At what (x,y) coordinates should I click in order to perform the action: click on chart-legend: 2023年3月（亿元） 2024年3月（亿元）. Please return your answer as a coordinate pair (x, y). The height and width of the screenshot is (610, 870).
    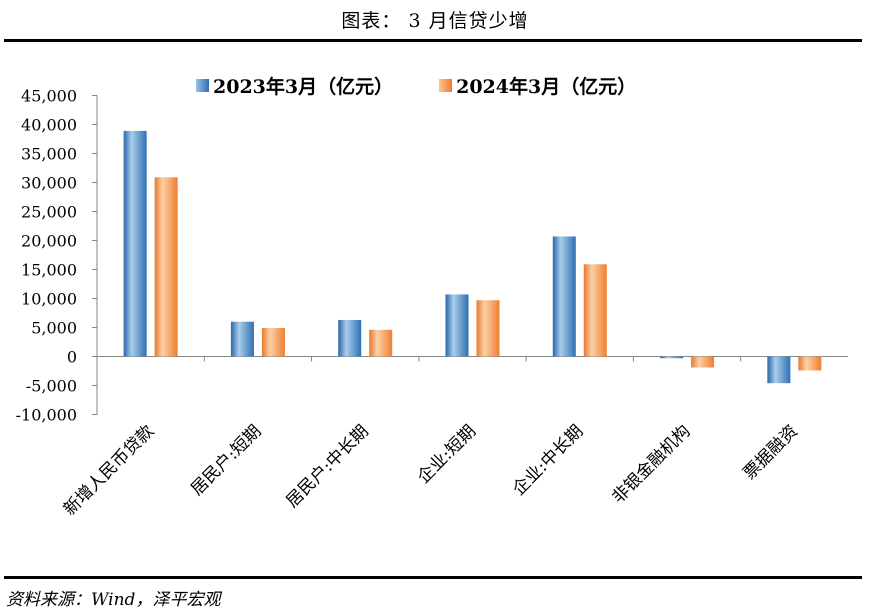
    Looking at the image, I should click on (416, 85).